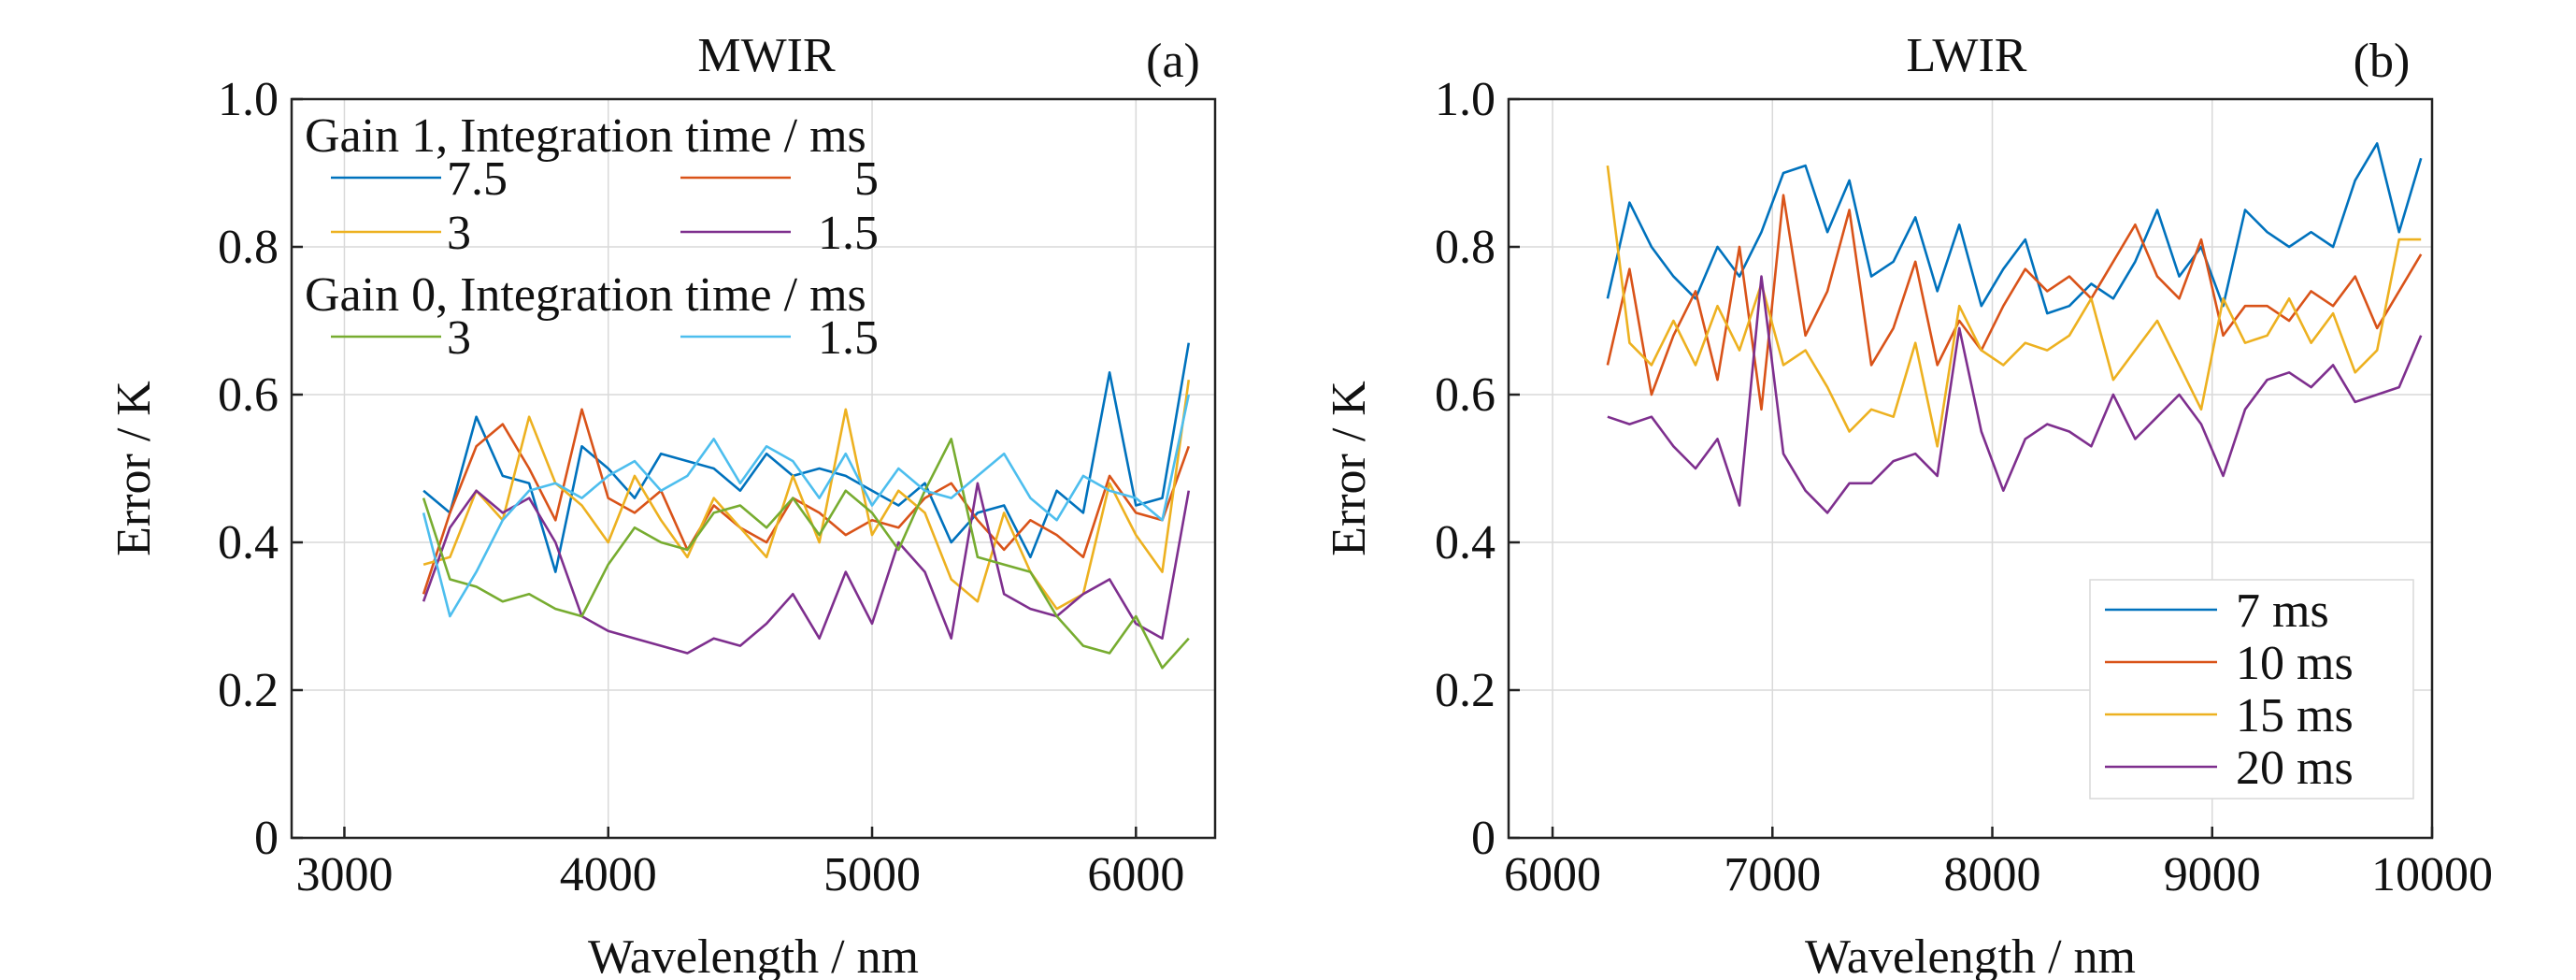  Describe the element at coordinates (1173, 61) in the screenshot. I see `panel-a-label: (a)` at that location.